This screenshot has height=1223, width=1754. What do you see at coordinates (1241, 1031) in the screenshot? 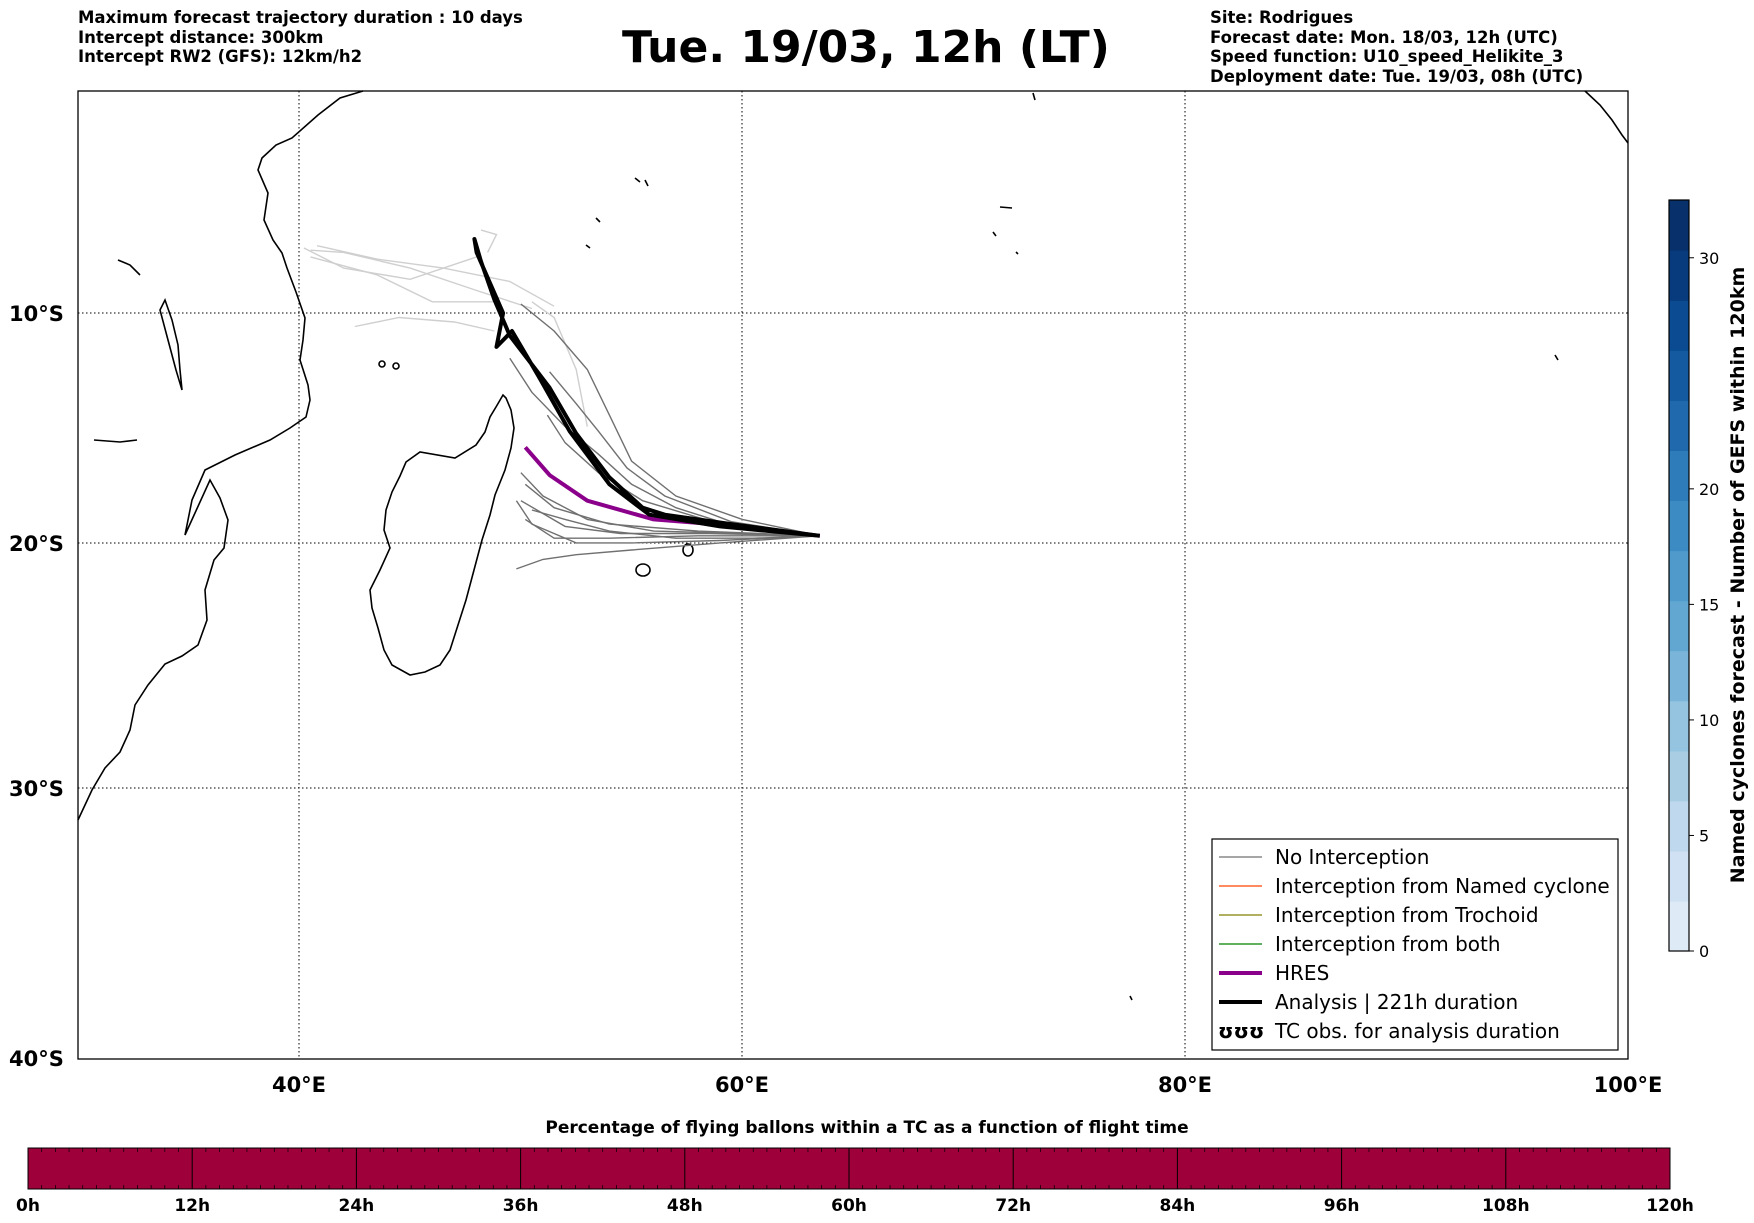
I see `legend-symbol: ʊʊʊ` at bounding box center [1241, 1031].